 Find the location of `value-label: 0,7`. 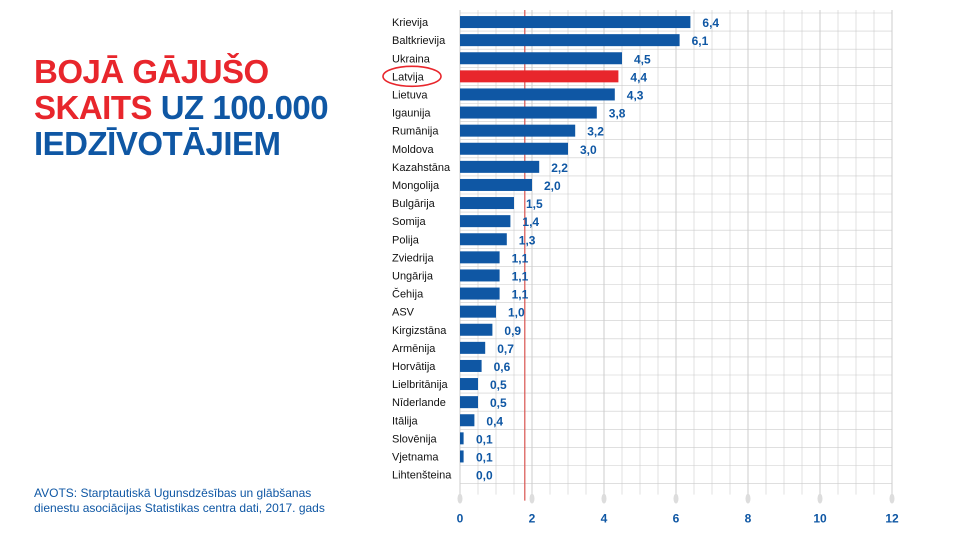

value-label: 0,7 is located at coordinates (505, 349).